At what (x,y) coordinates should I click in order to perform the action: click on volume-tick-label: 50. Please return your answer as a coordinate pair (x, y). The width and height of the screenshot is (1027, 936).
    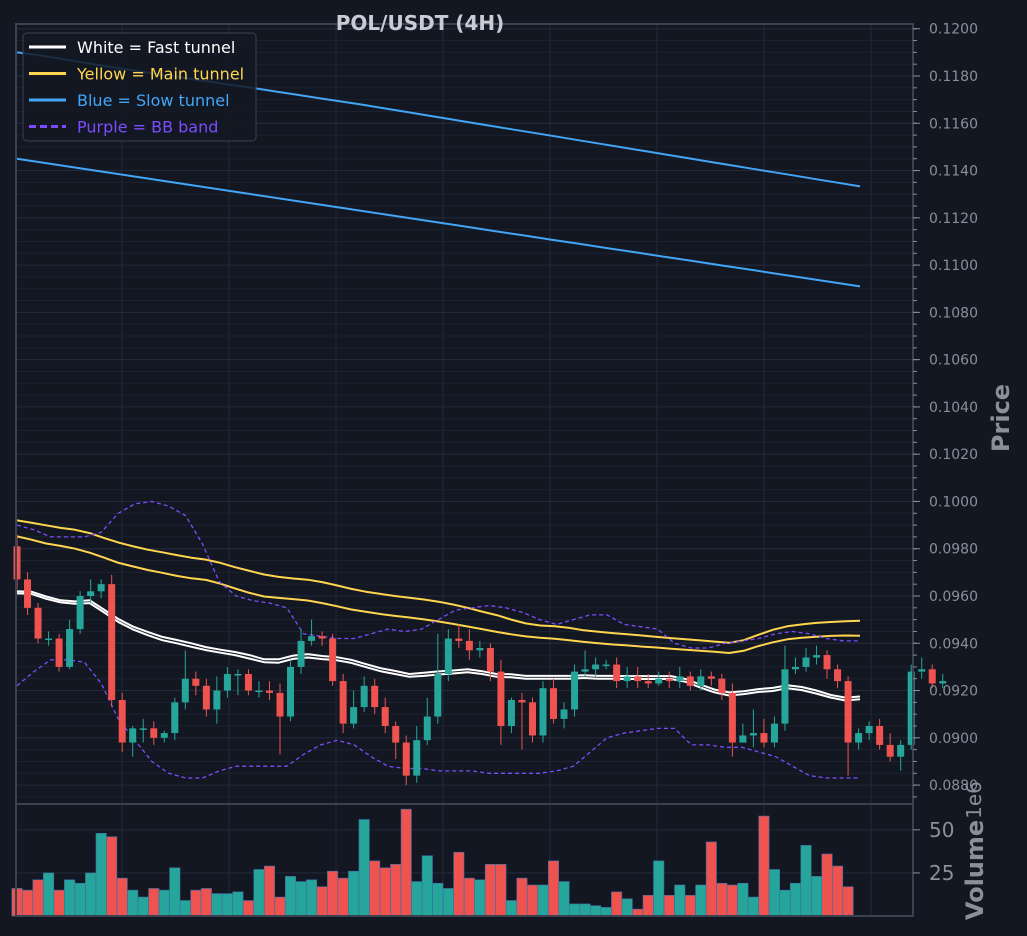
    Looking at the image, I should click on (941, 830).